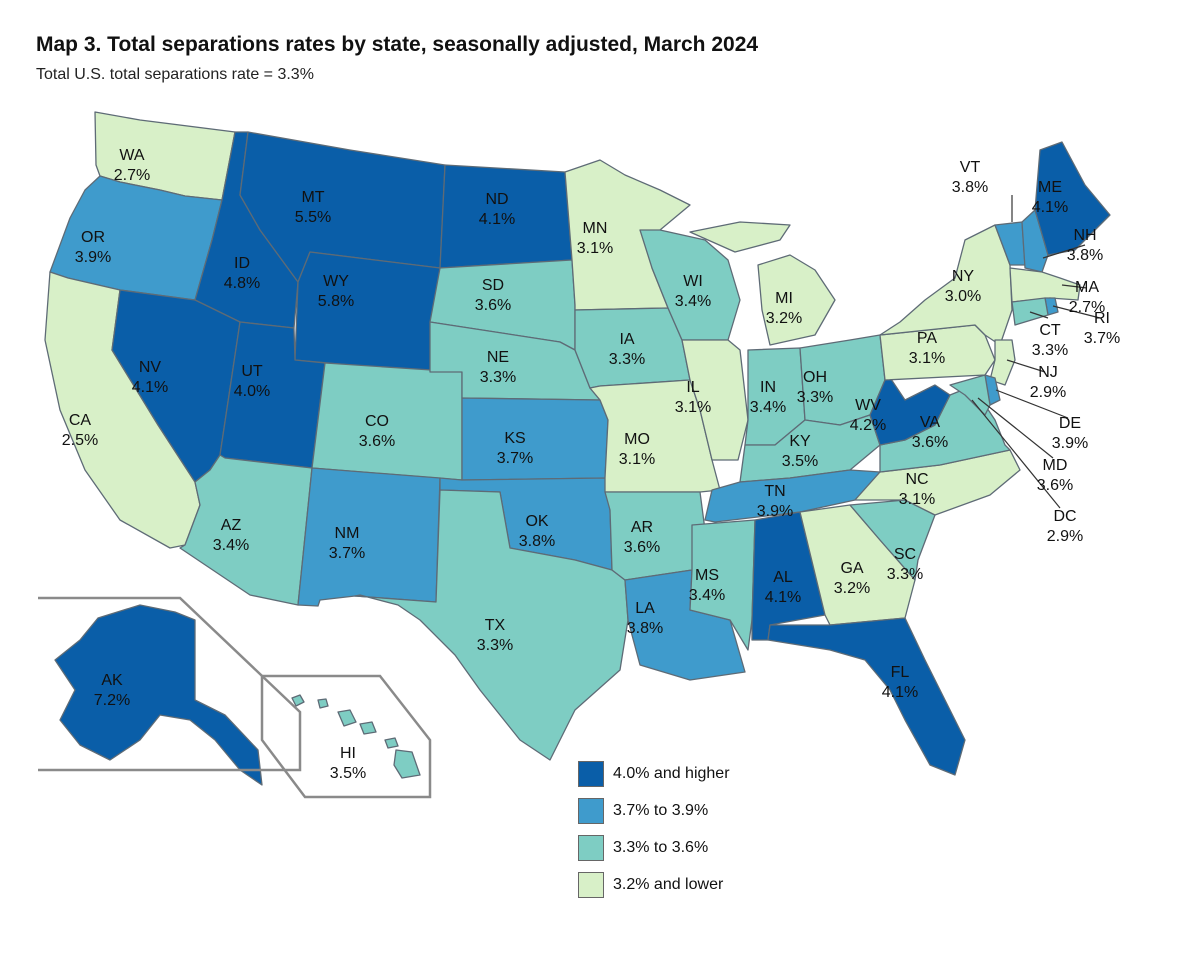 The image size is (1196, 954). Describe the element at coordinates (1045, 285) in the screenshot. I see `state-ma` at that location.